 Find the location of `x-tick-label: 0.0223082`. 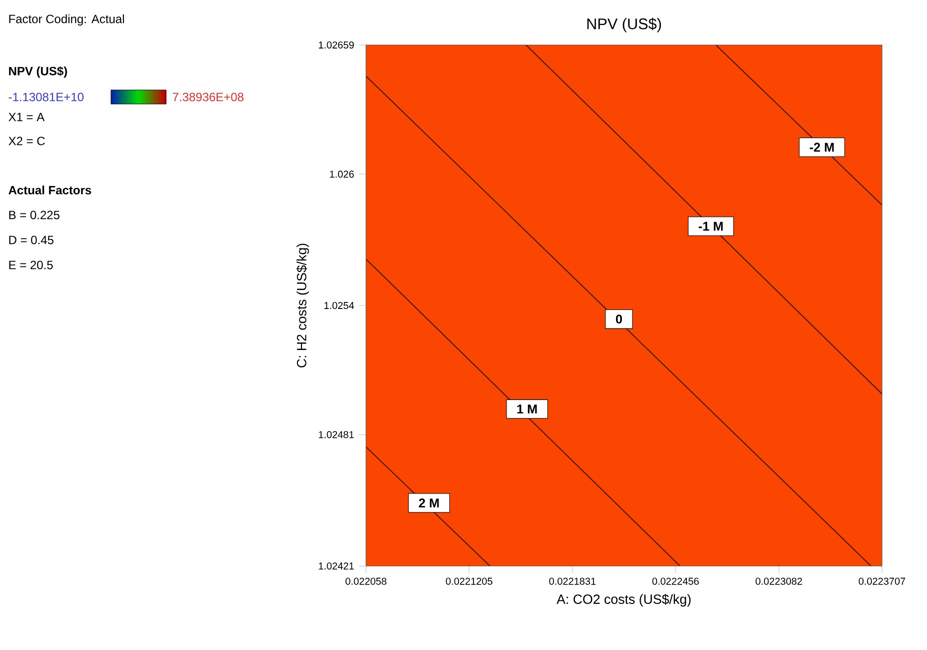

x-tick-label: 0.0223082 is located at coordinates (779, 581).